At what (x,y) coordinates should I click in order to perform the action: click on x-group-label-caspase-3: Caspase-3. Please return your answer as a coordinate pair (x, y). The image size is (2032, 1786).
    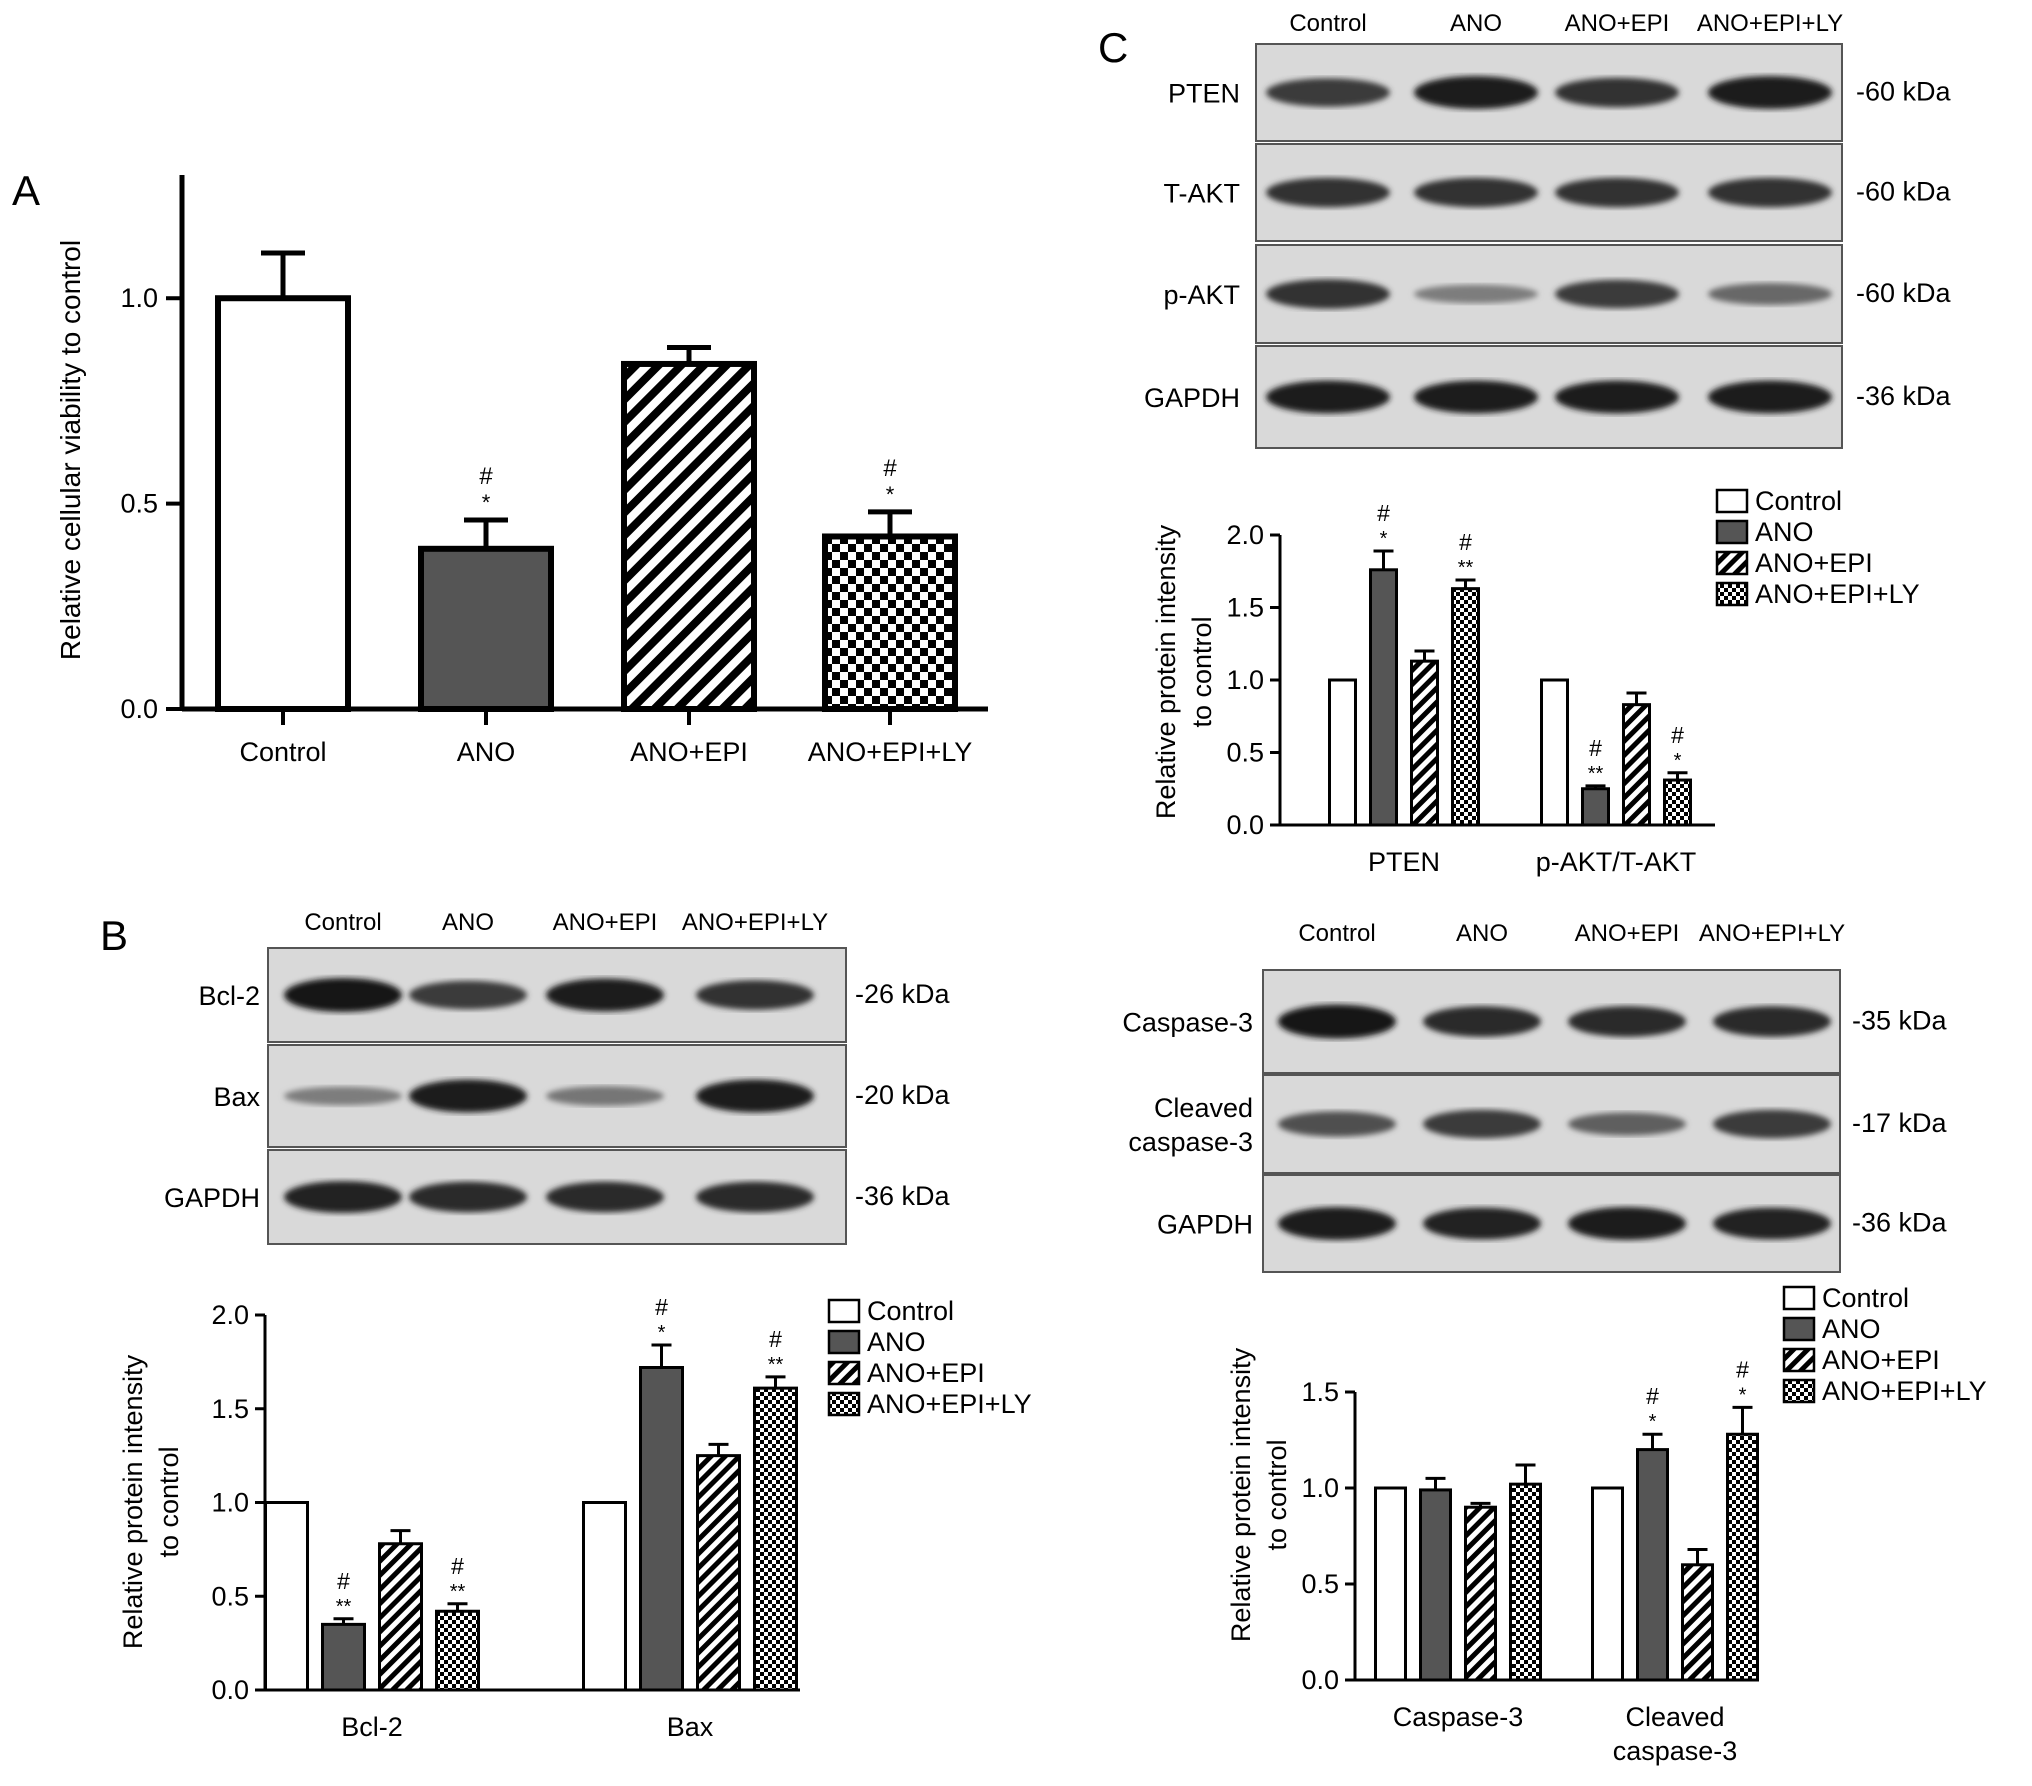
    Looking at the image, I should click on (1458, 1717).